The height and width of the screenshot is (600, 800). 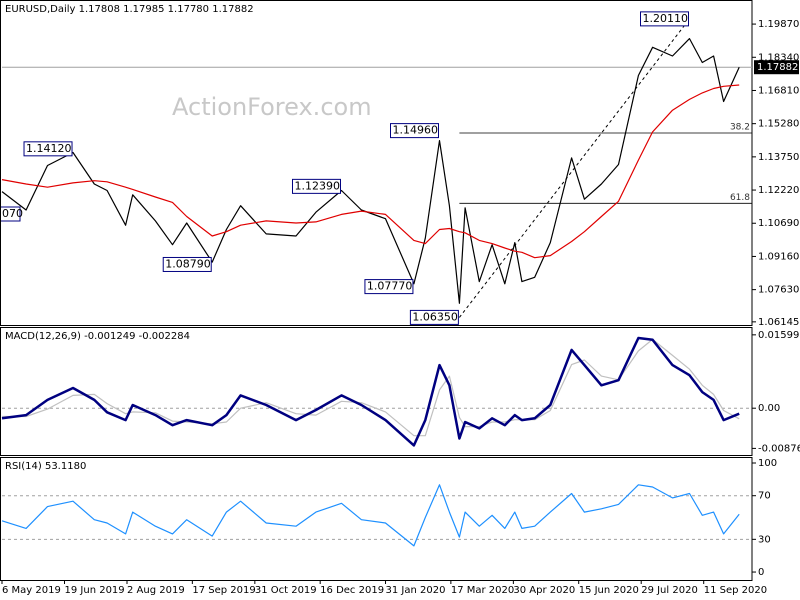 I want to click on price-label: 1.07770, so click(x=390, y=286).